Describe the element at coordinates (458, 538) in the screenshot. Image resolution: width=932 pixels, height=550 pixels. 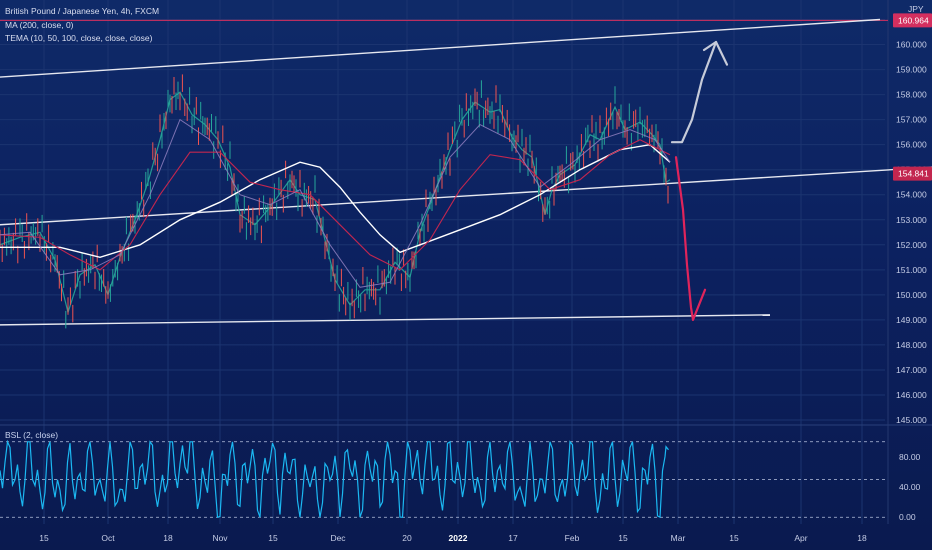
I see `x-tick-label: 2022` at that location.